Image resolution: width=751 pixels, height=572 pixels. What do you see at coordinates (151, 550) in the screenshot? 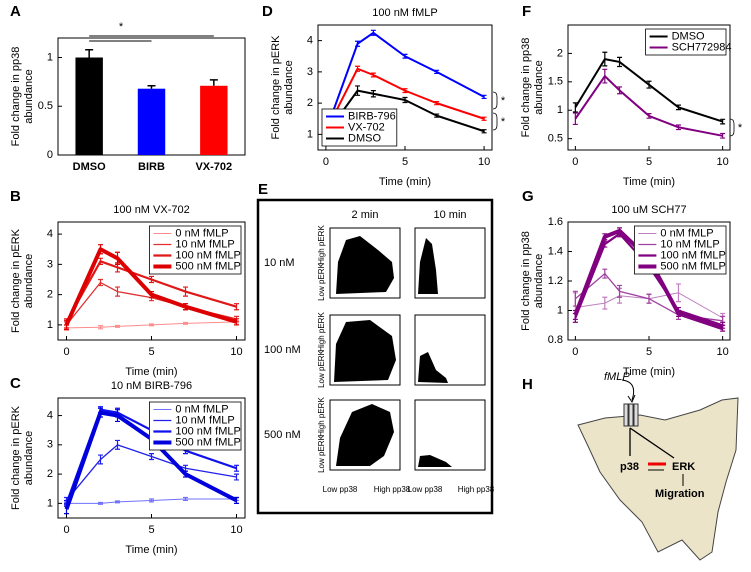
I see `x-axis-label: Time (min)` at bounding box center [151, 550].